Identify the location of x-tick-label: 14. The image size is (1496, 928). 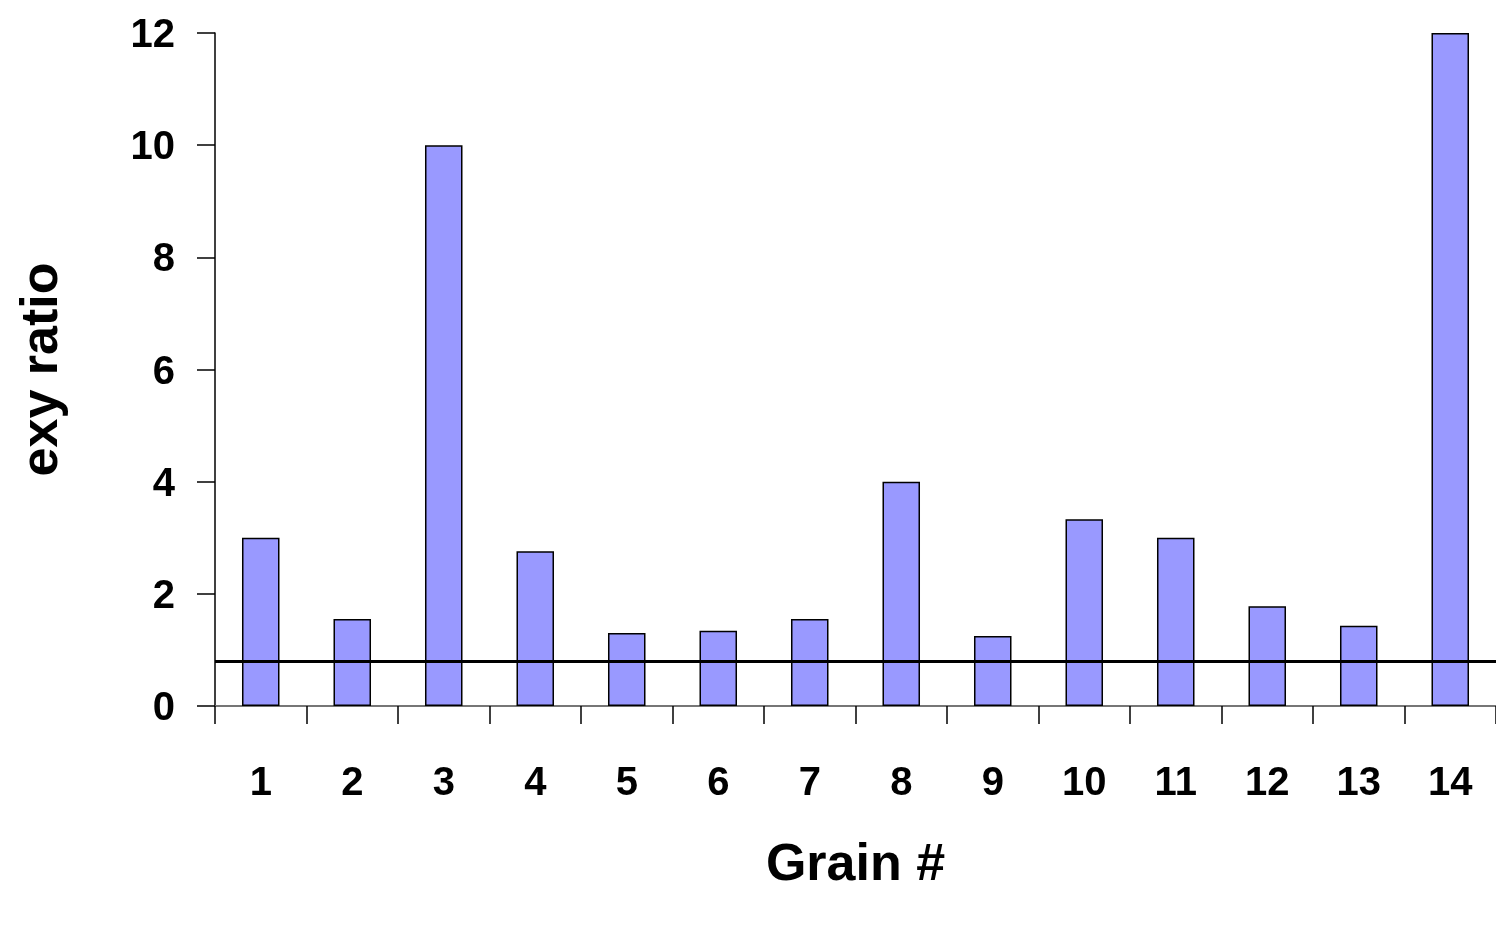
(1451, 781).